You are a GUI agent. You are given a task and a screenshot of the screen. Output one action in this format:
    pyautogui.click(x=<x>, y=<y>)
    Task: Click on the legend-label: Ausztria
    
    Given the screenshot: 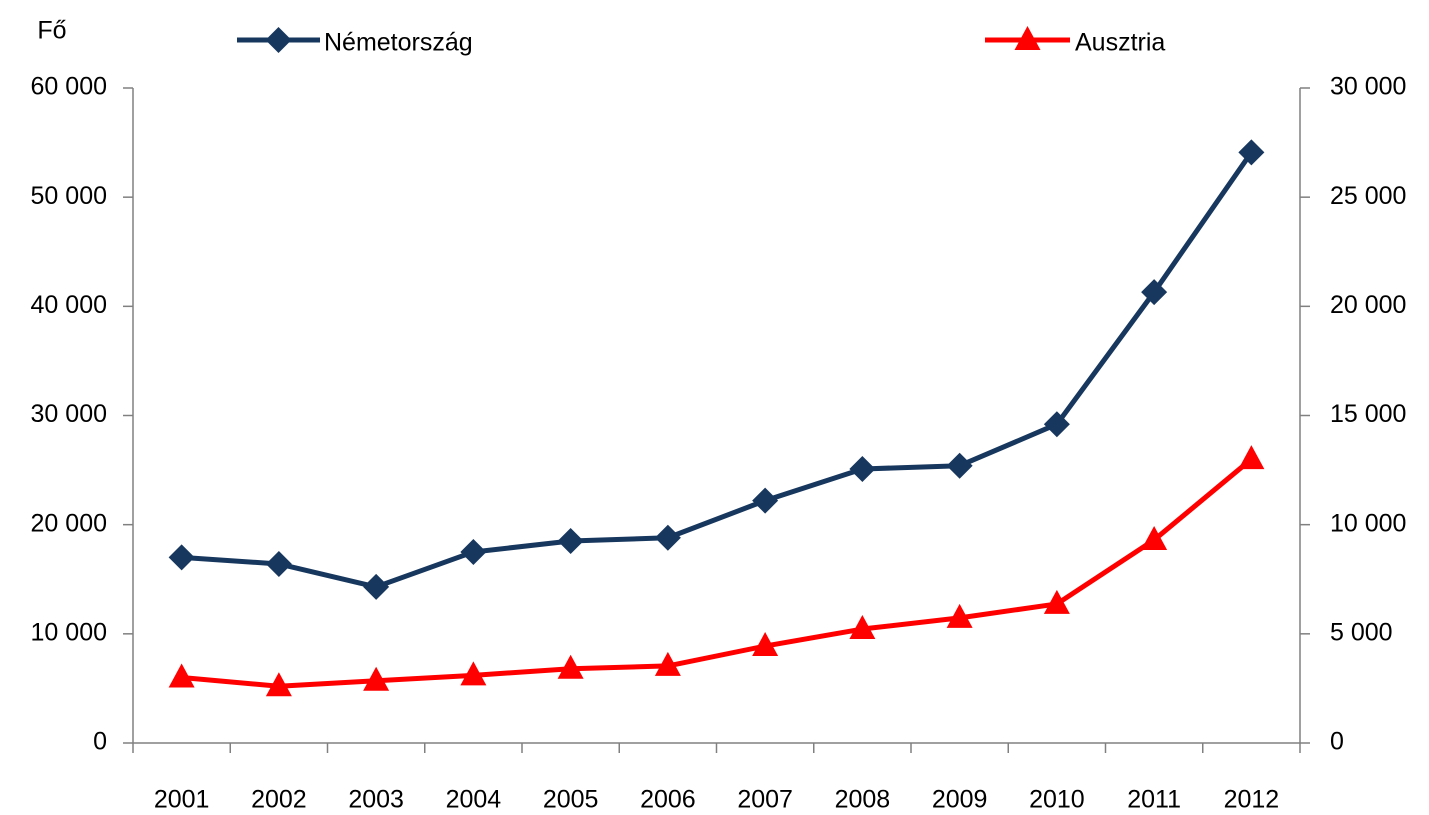 What is the action you would take?
    pyautogui.click(x=1120, y=43)
    